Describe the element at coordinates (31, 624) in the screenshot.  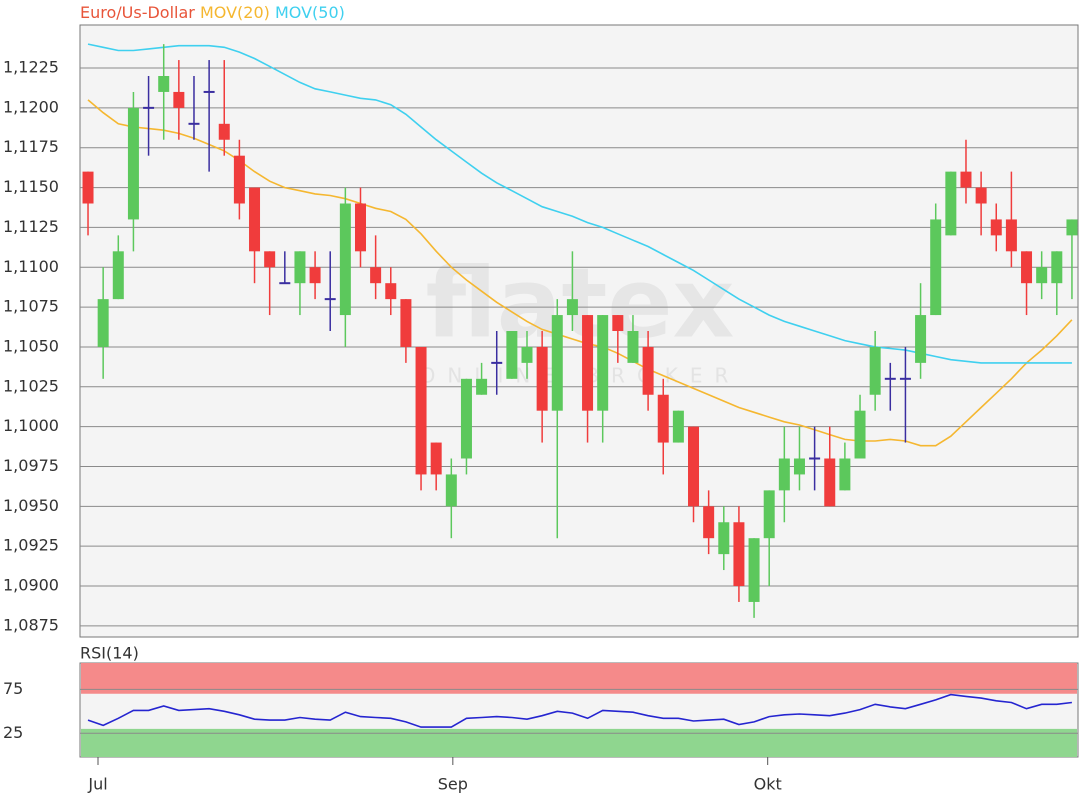
I see `y-tick-label: 1,0875` at that location.